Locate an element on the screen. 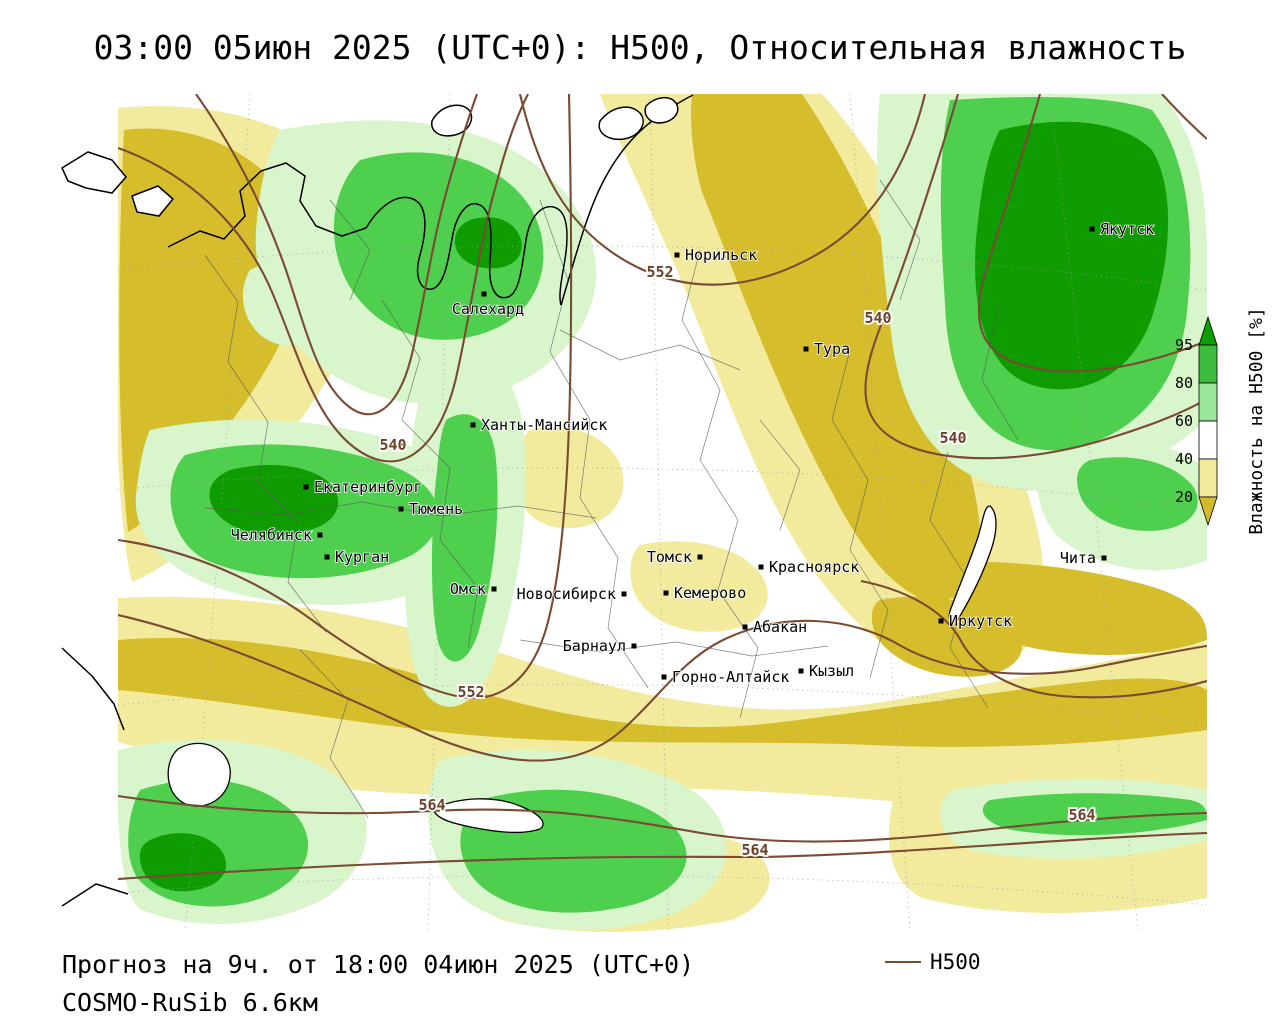 The width and height of the screenshot is (1280, 1024). city-marker: Салехард is located at coordinates (488, 305).